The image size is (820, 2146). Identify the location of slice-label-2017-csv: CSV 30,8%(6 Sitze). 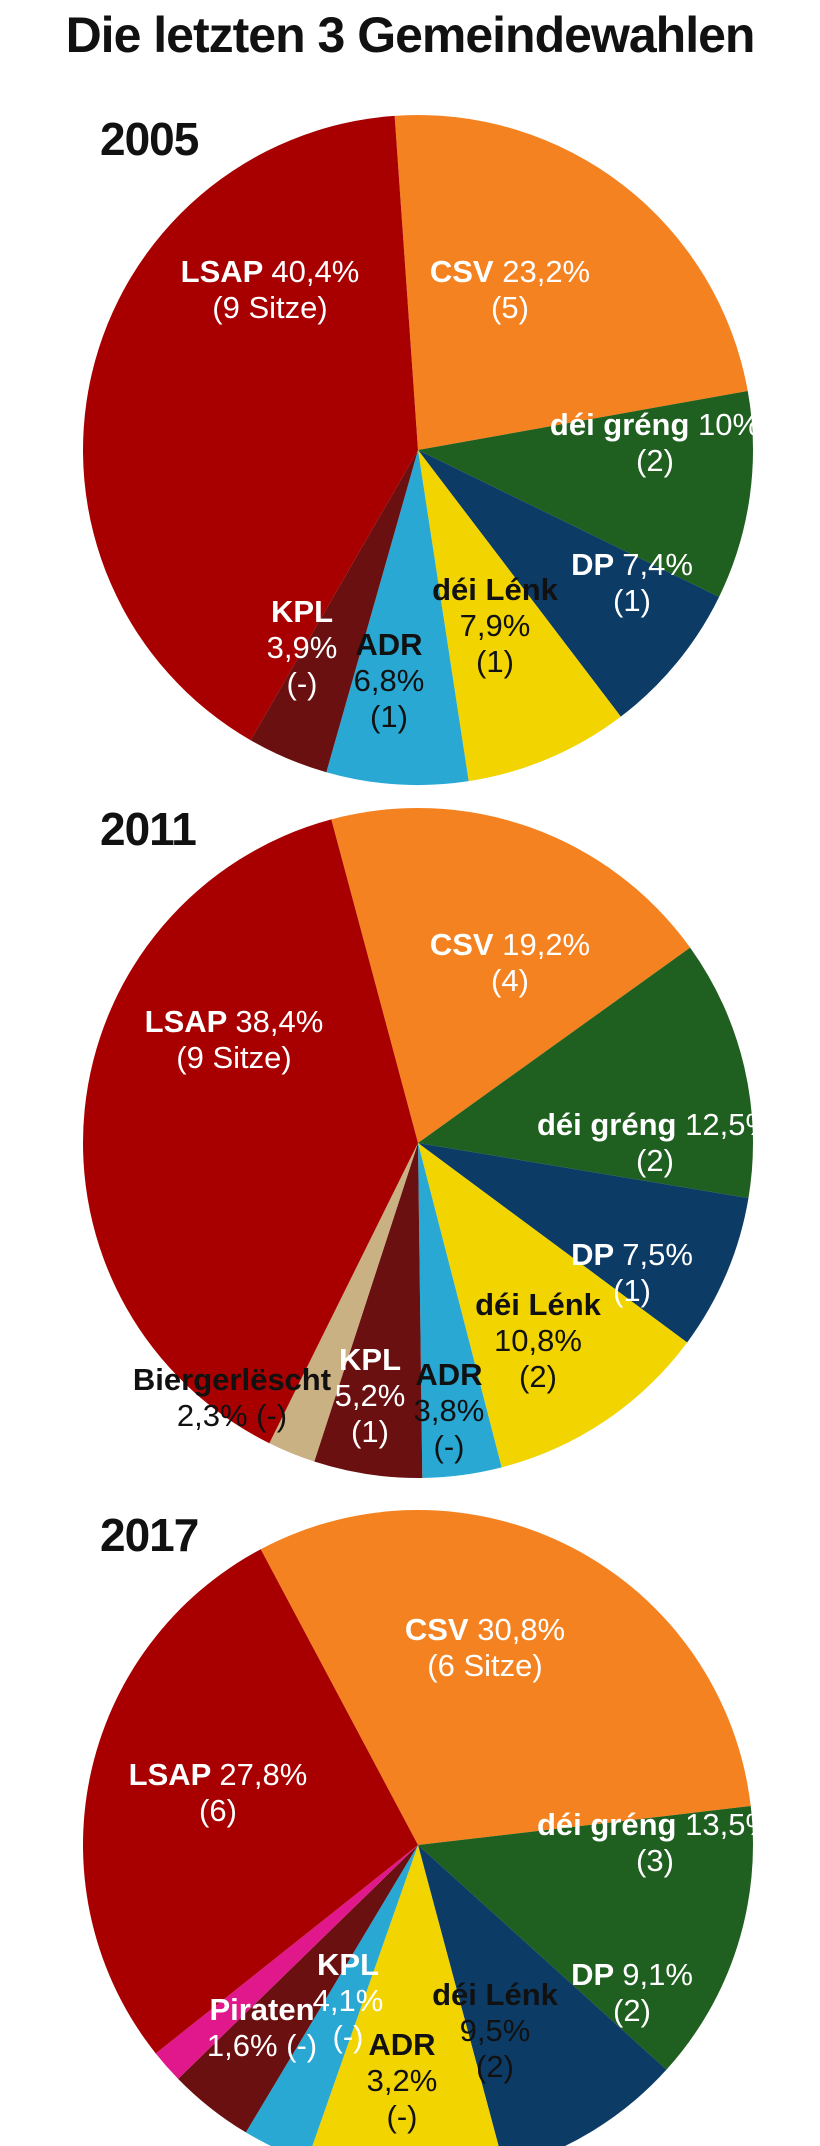
(485, 1647).